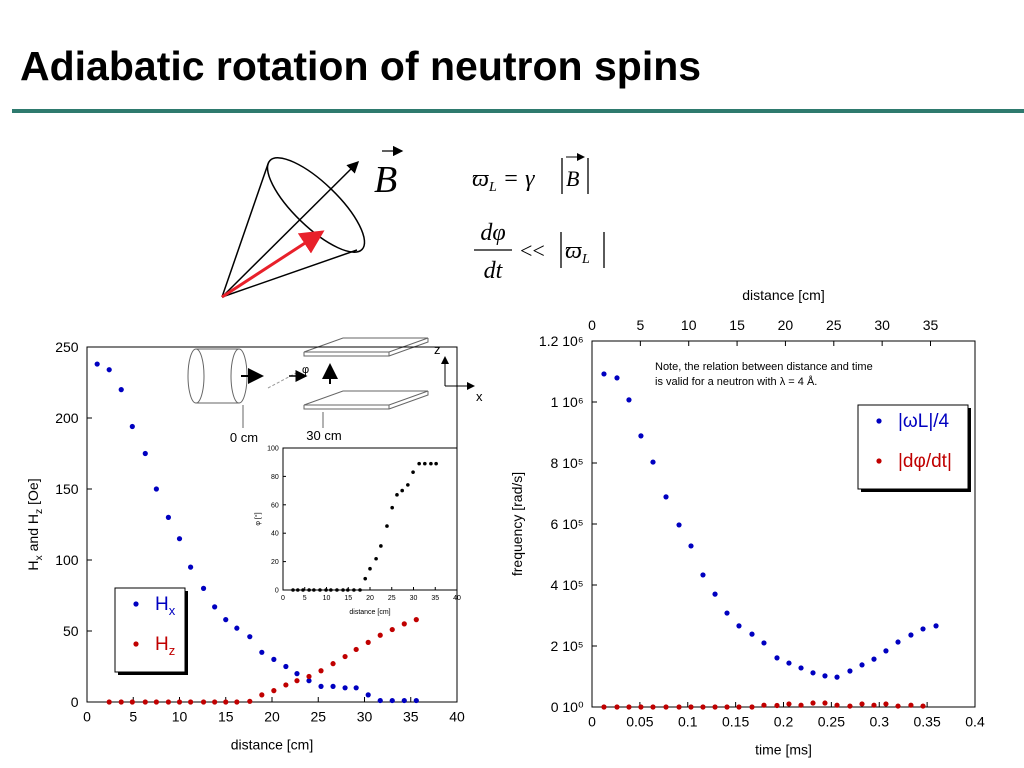 This screenshot has height=768, width=1024. I want to click on x-tick-label: 0, so click(592, 722).